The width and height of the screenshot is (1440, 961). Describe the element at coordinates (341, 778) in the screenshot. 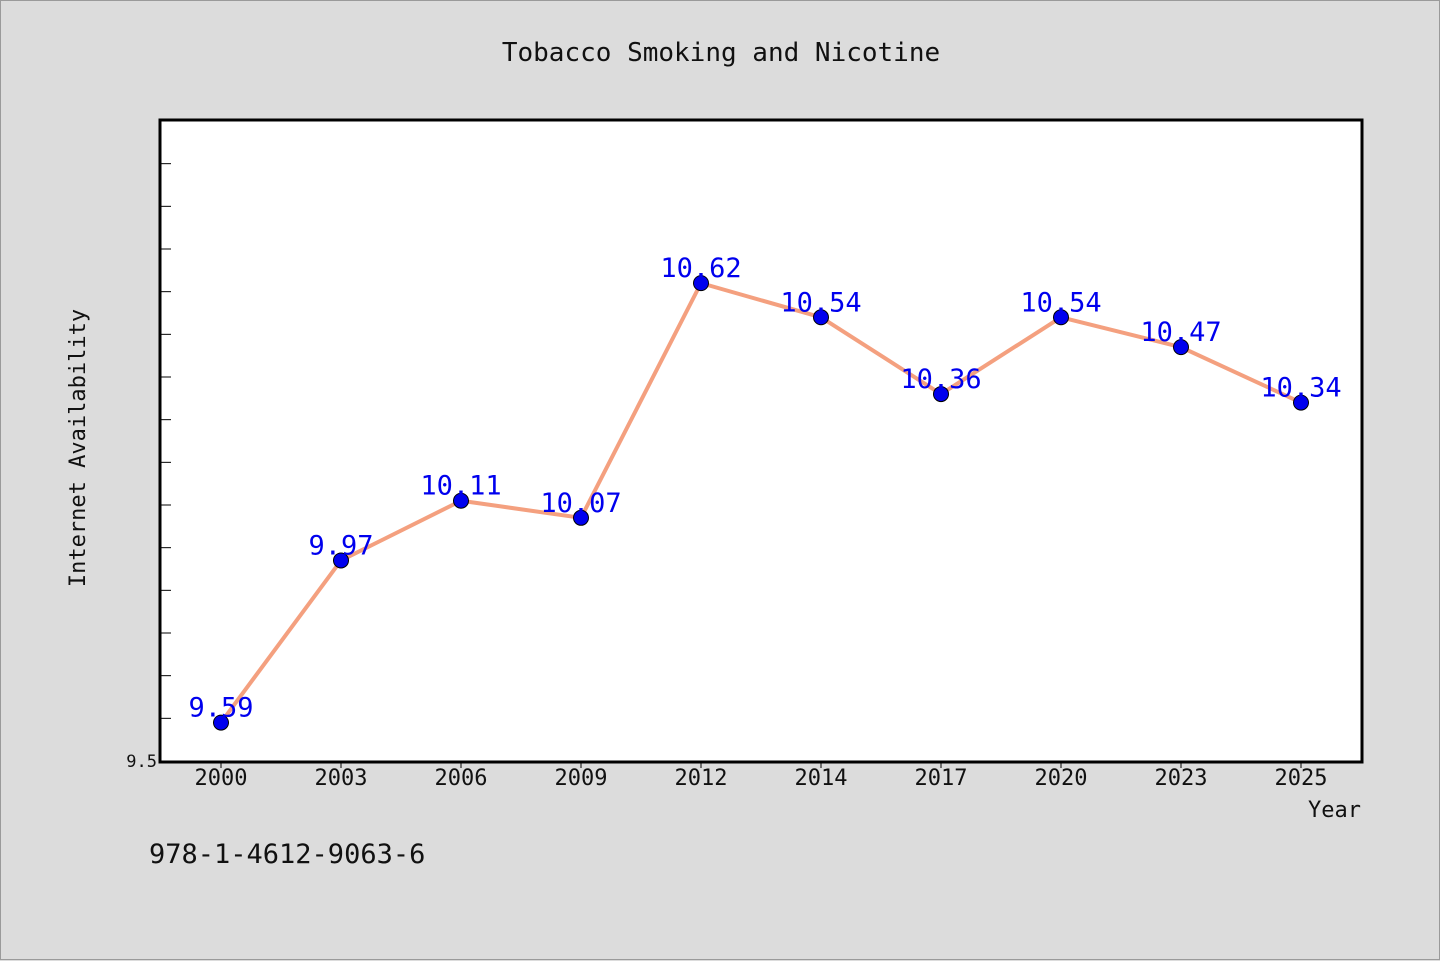

I see `x-tick-label: 2003` at that location.